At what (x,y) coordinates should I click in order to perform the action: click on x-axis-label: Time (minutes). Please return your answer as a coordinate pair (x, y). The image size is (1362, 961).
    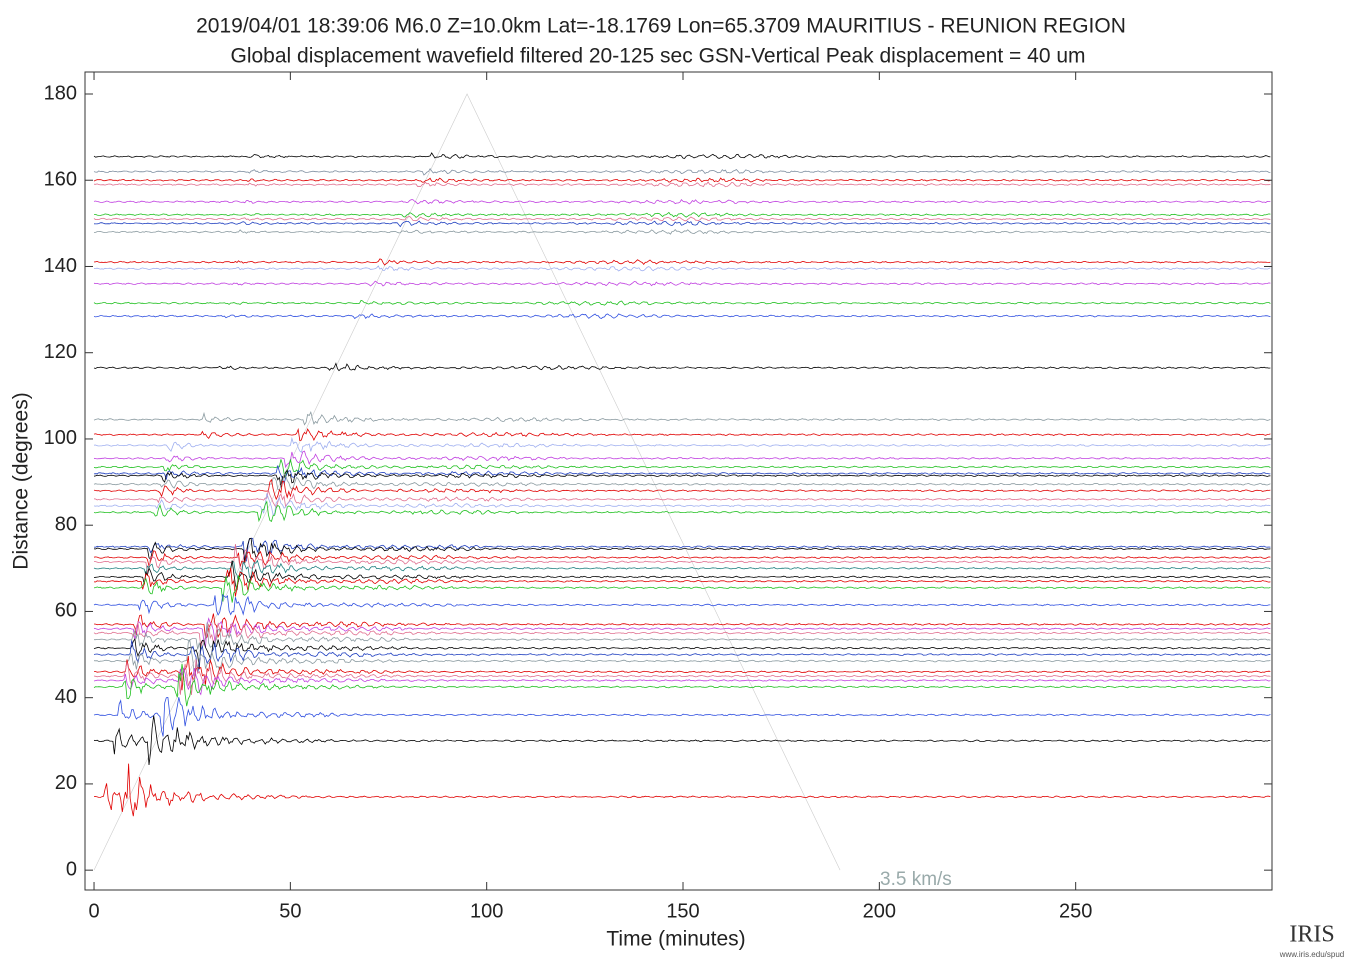
    Looking at the image, I should click on (675, 939).